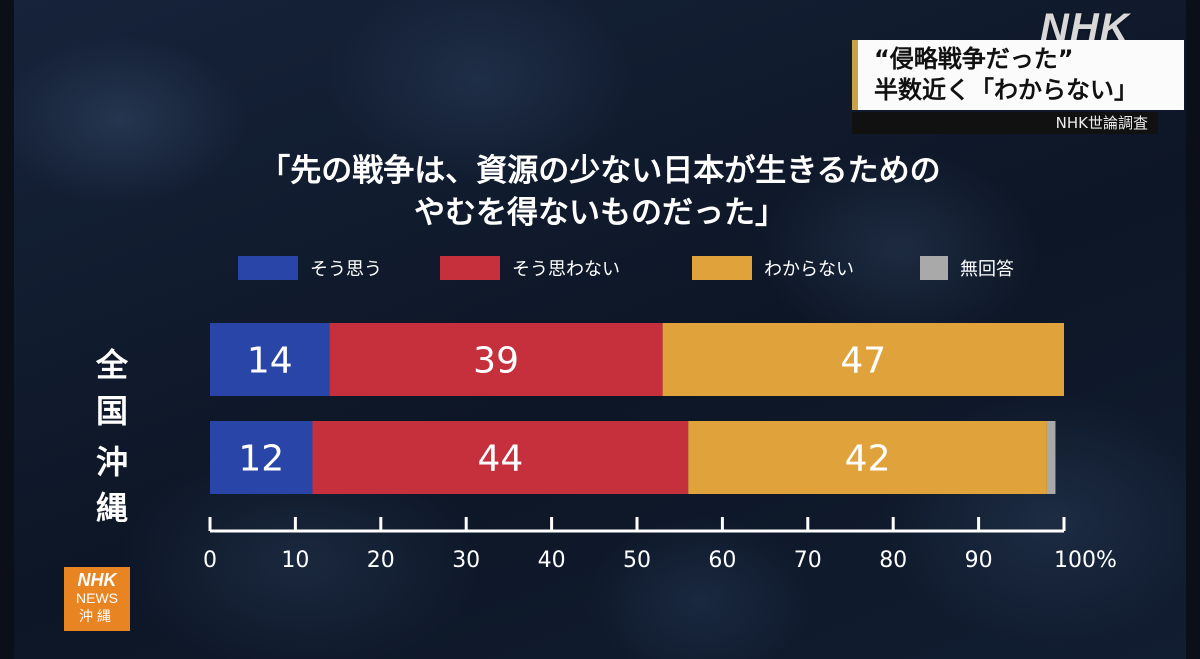 This screenshot has height=659, width=1200. I want to click on x-tick-label: 80, so click(893, 560).